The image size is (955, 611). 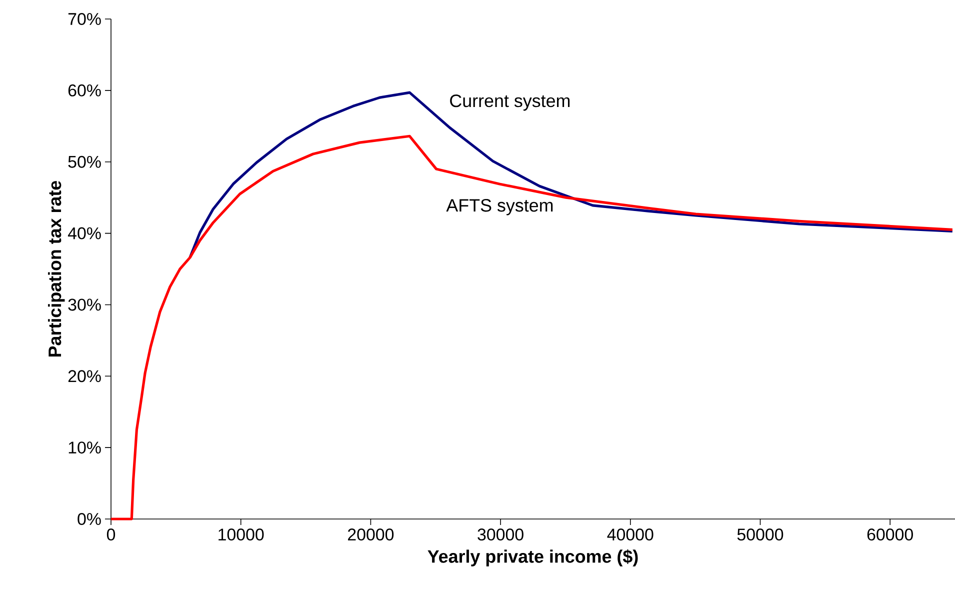 What do you see at coordinates (501, 534) in the screenshot?
I see `x-tick-label: 30000` at bounding box center [501, 534].